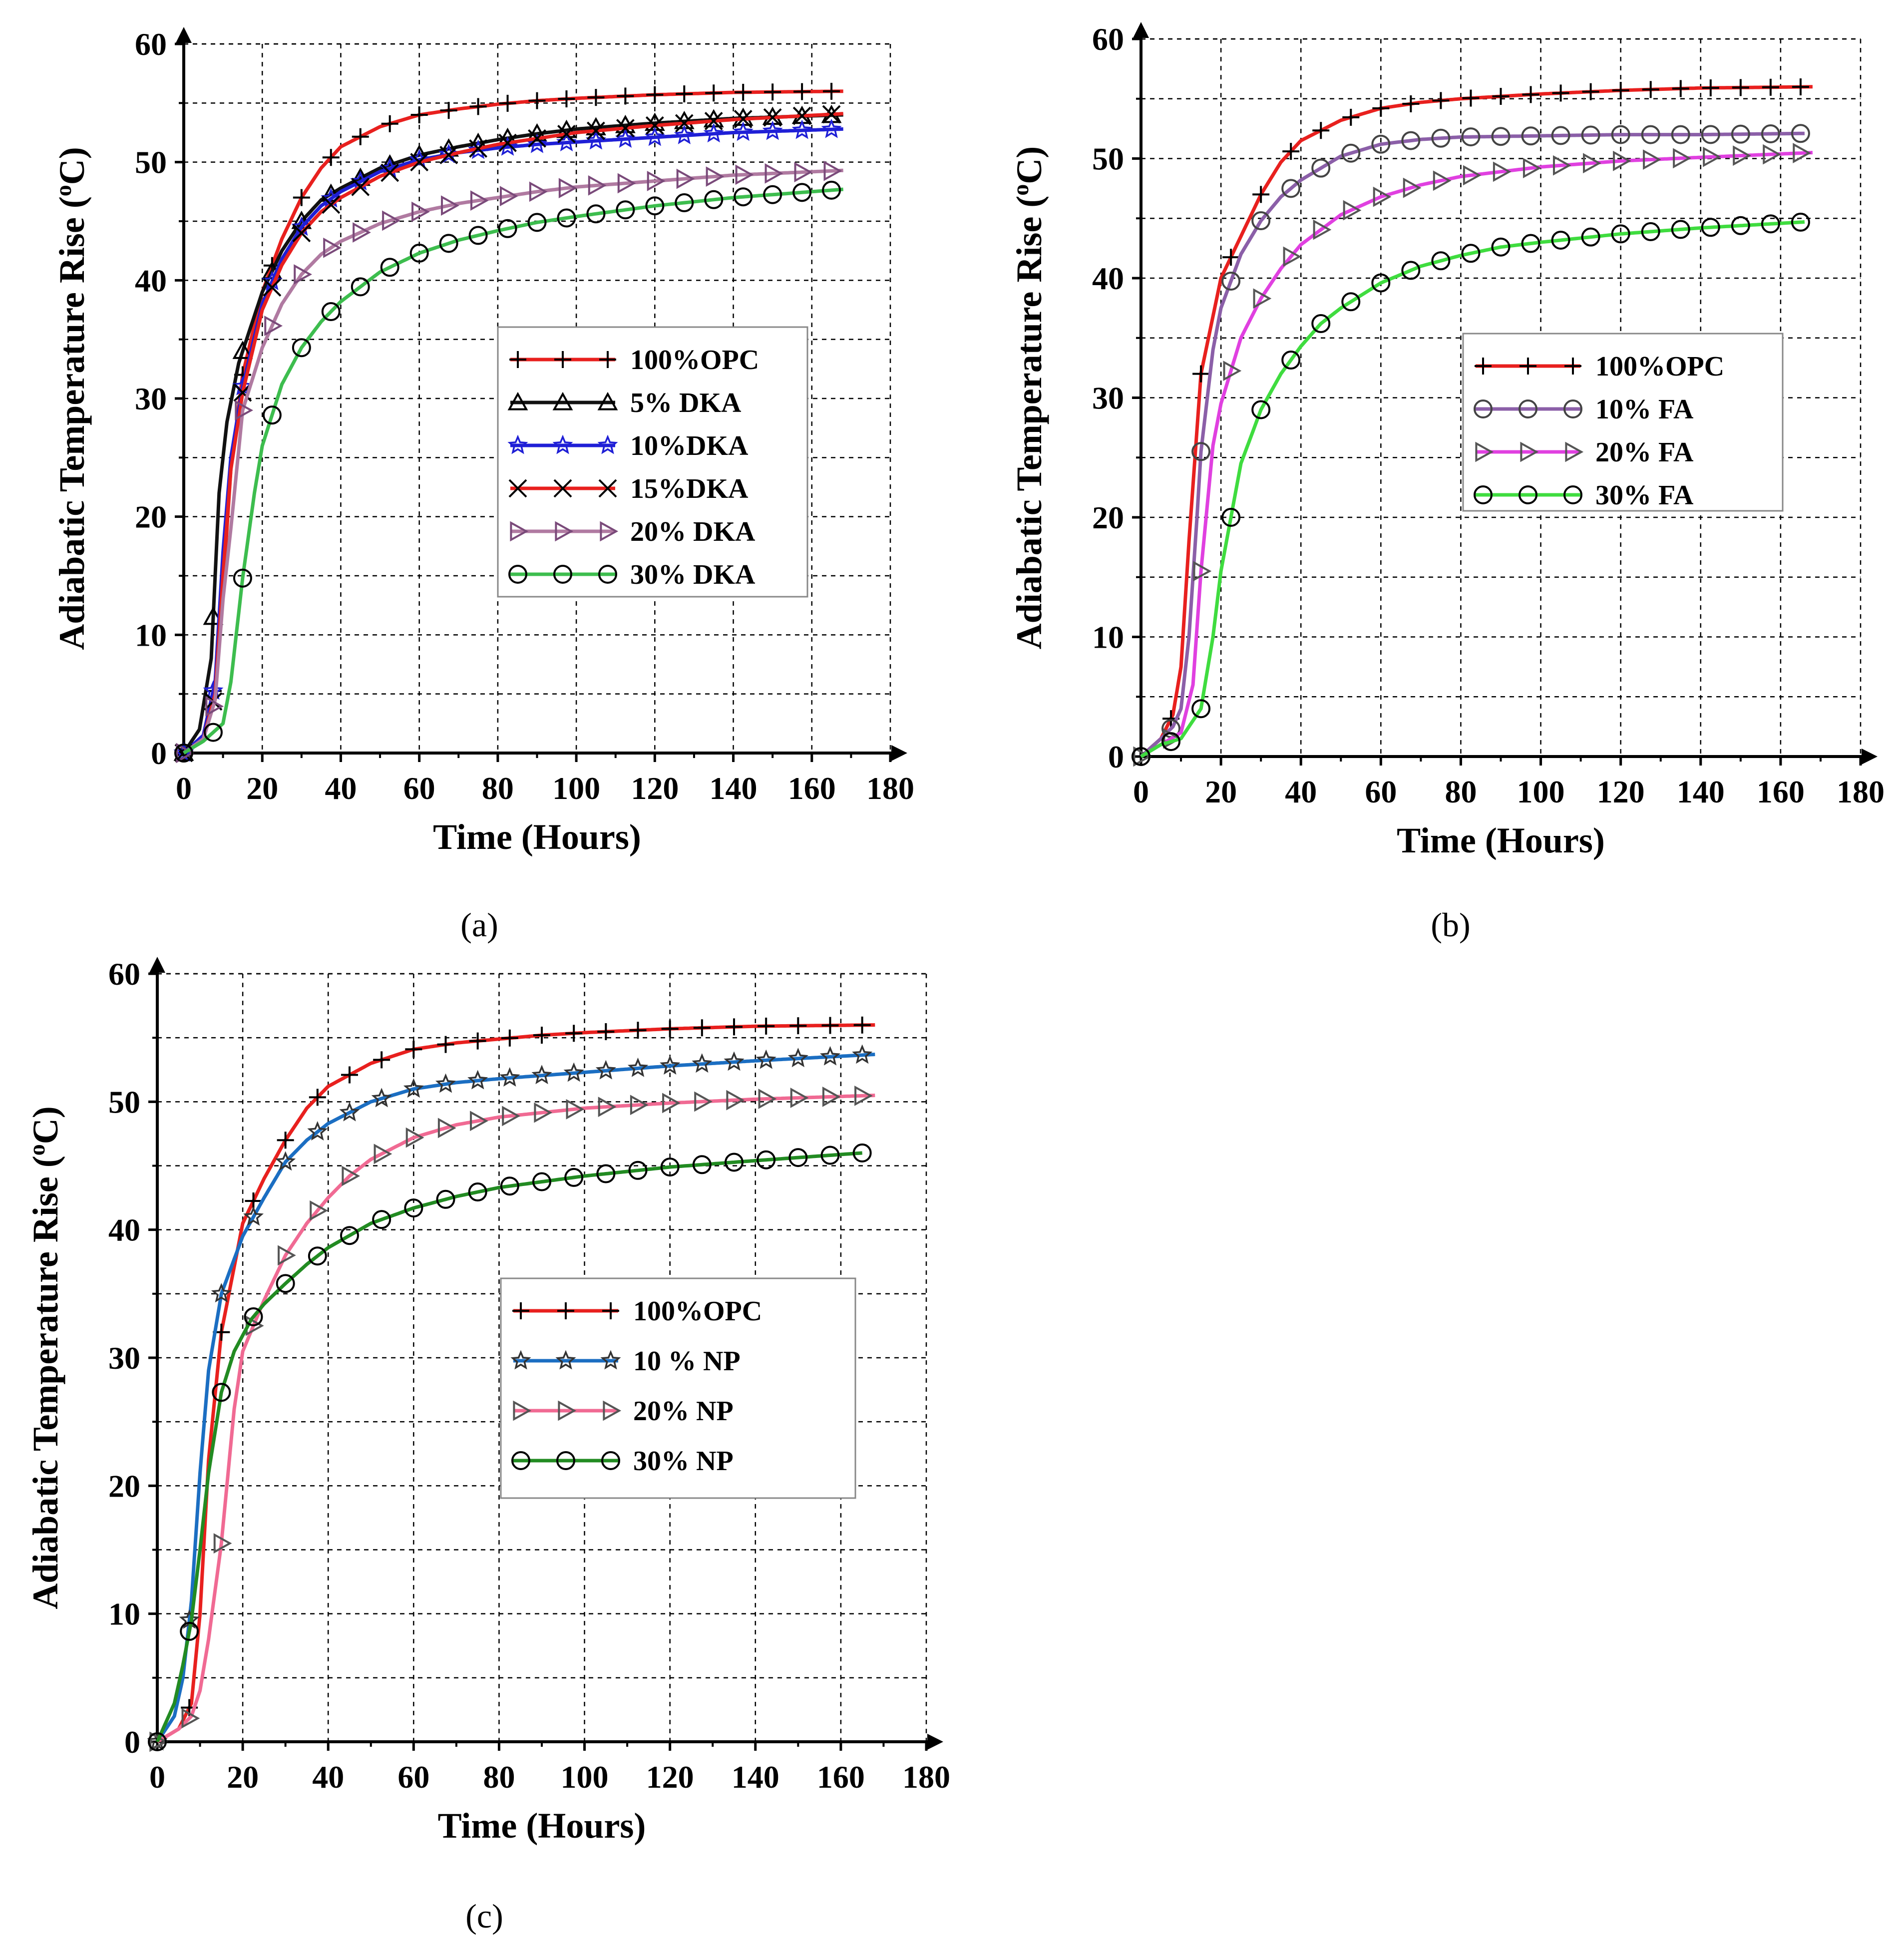  What do you see at coordinates (159, 753) in the screenshot?
I see `y-tick-label: 0` at bounding box center [159, 753].